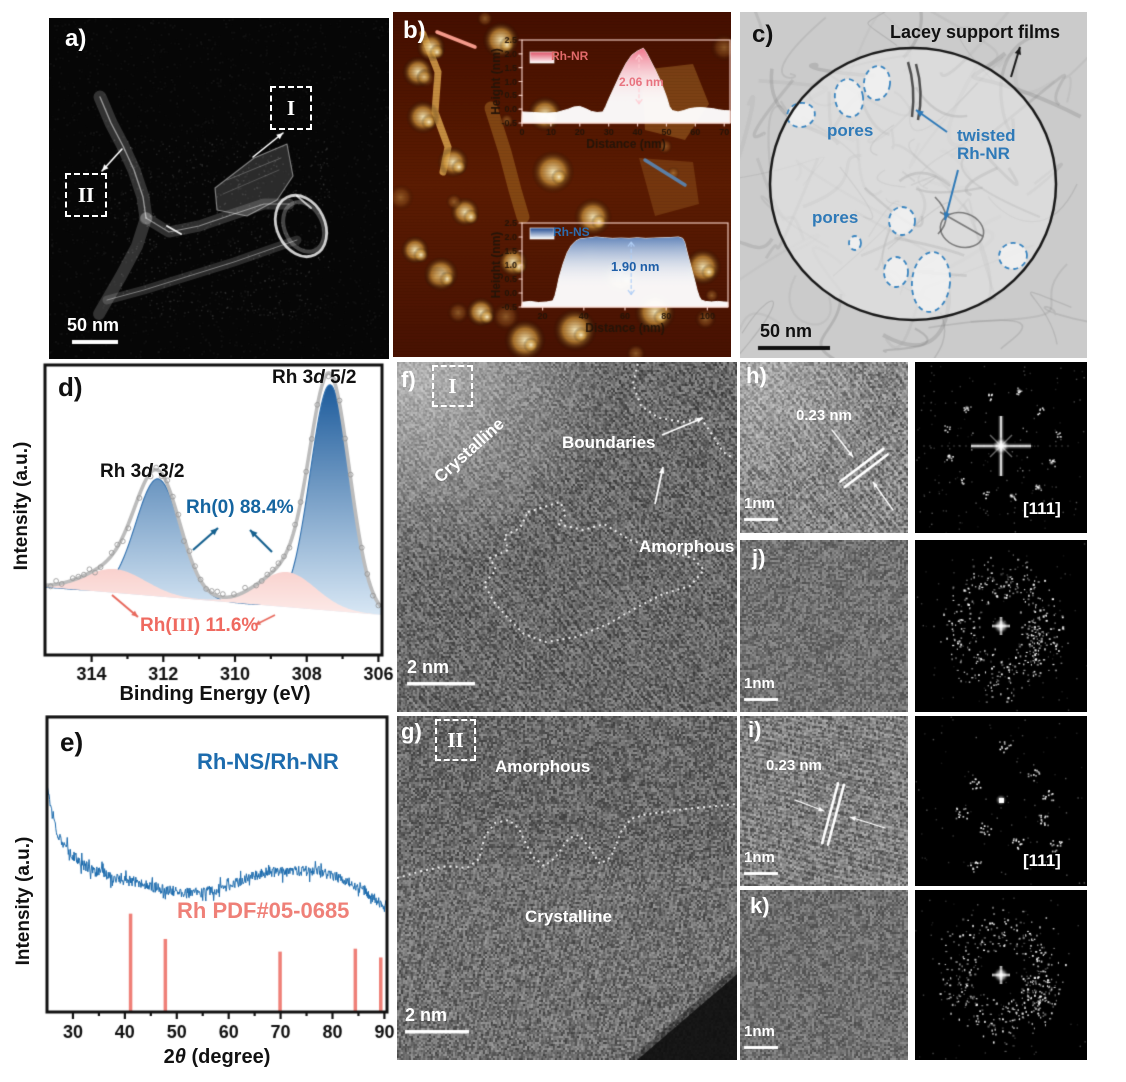  What do you see at coordinates (986, 135) in the screenshot?
I see `twisted-label-line1: twisted` at bounding box center [986, 135].